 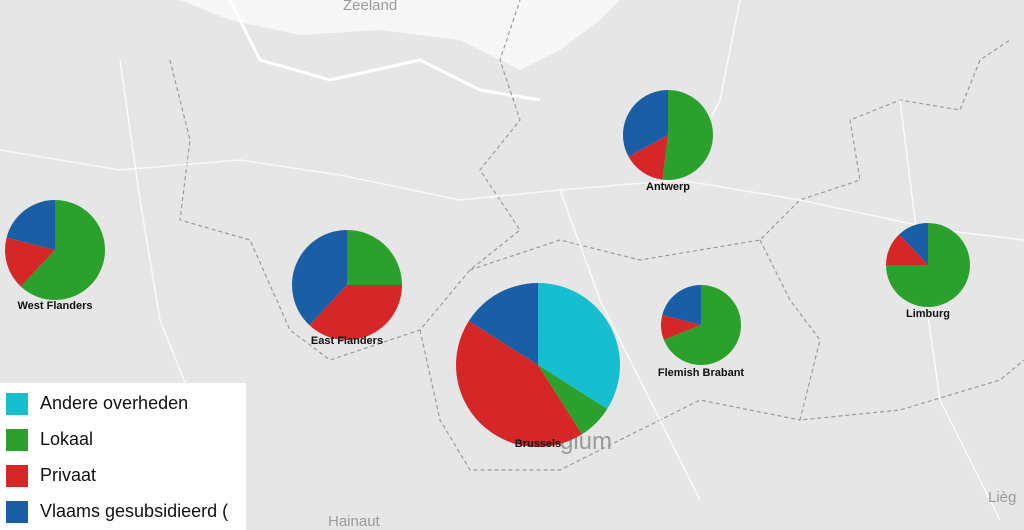 What do you see at coordinates (114, 403) in the screenshot?
I see `legend-label: Andere overheden` at bounding box center [114, 403].